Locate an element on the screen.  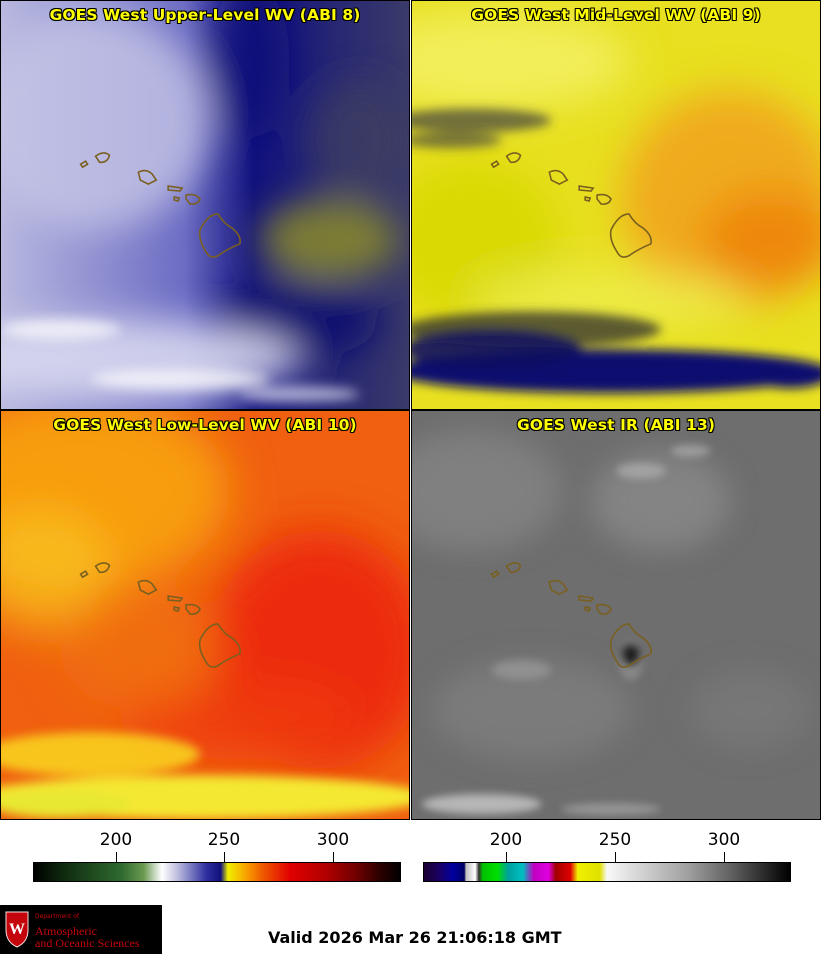
ir-colorbar-gradient is located at coordinates (607, 872).